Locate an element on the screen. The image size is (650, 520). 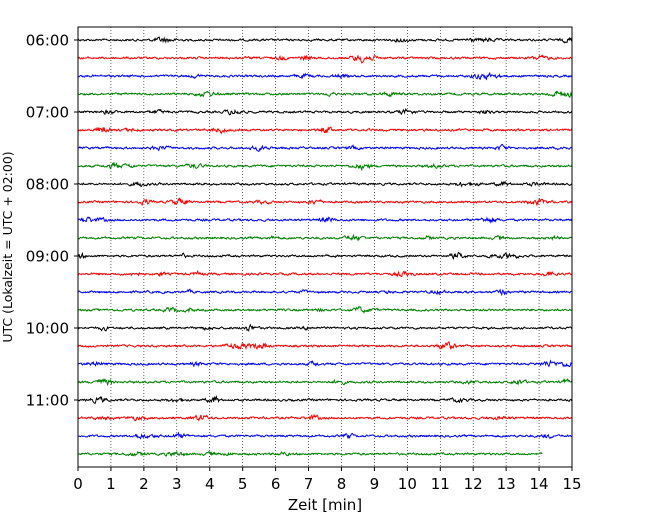
trace-08:30 is located at coordinates (325, 220).